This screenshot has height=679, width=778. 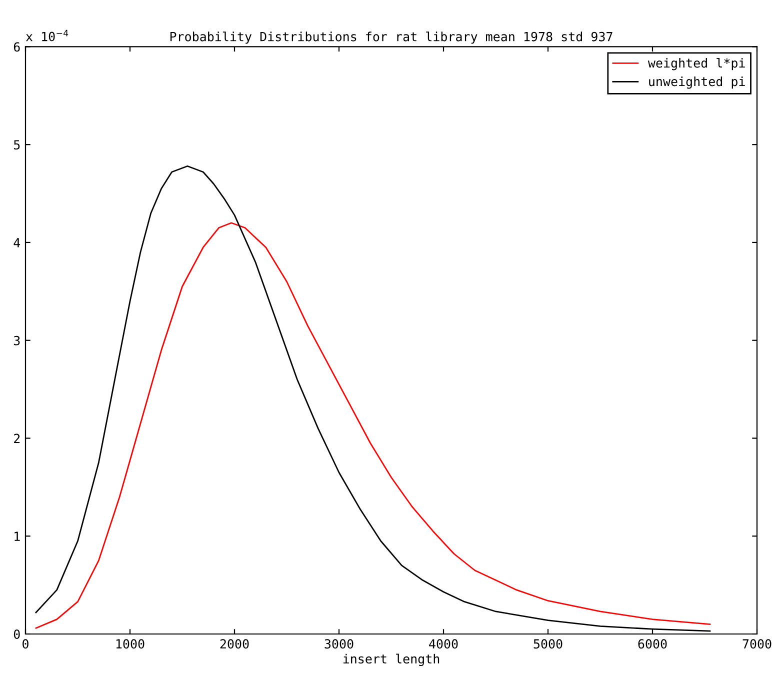 What do you see at coordinates (391, 38) in the screenshot?
I see `chart-title: Probability Distributions for rat library mean 1978 std 937` at bounding box center [391, 38].